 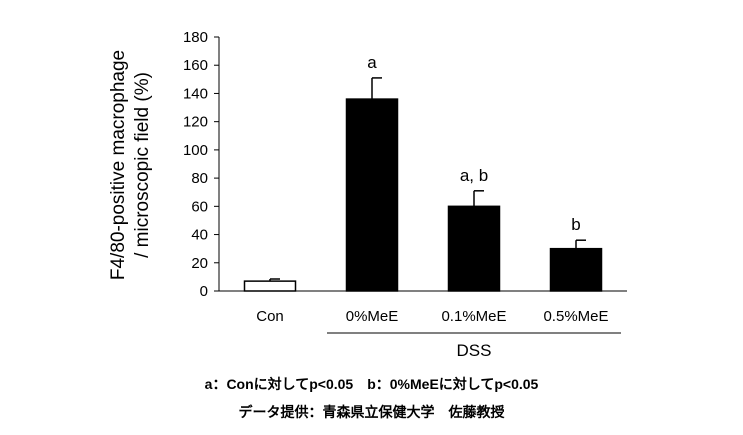 I want to click on data-credit: データ提供：青森県立保健大学 佐藤教授, so click(x=371, y=412).